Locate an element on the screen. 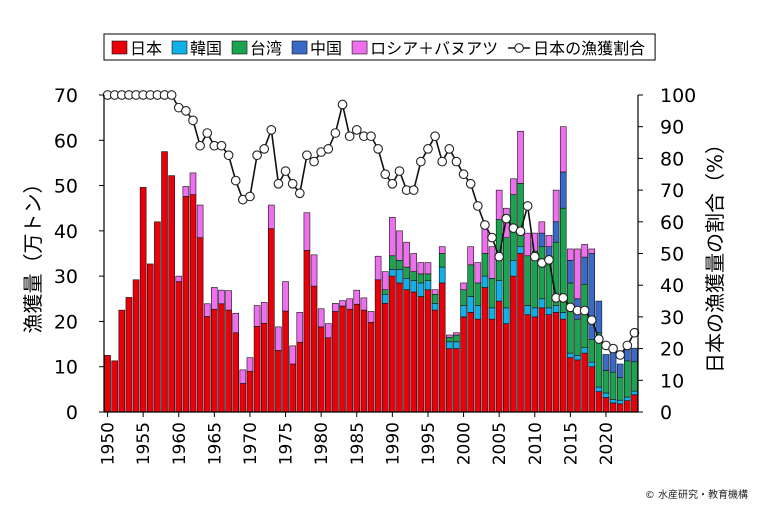 The height and width of the screenshot is (511, 760). bar-2-2000 is located at coordinates (463, 297).